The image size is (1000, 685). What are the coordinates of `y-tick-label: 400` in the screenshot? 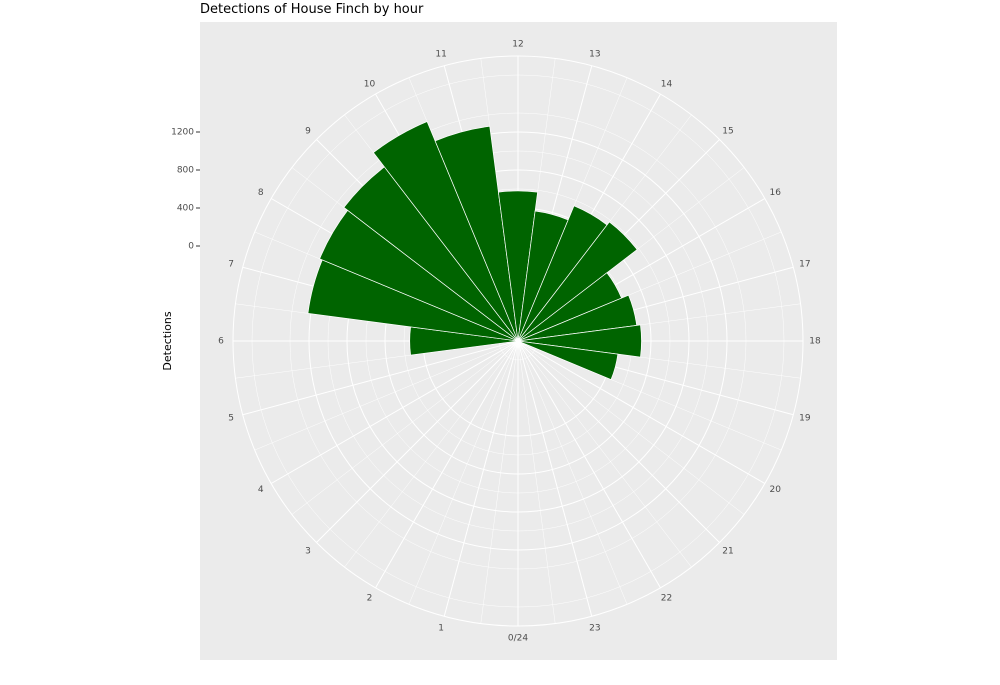 It's located at (185, 209).